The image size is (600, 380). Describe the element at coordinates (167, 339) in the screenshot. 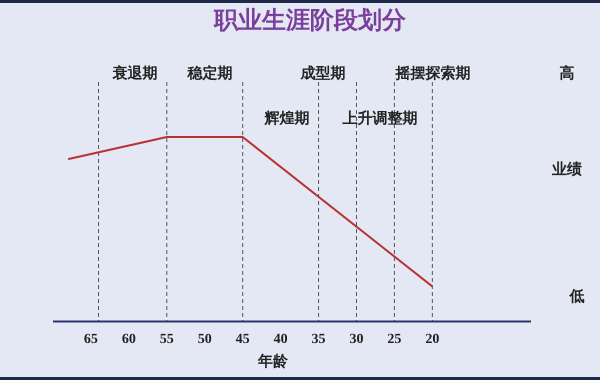

I see `x-tick-label: 55` at that location.